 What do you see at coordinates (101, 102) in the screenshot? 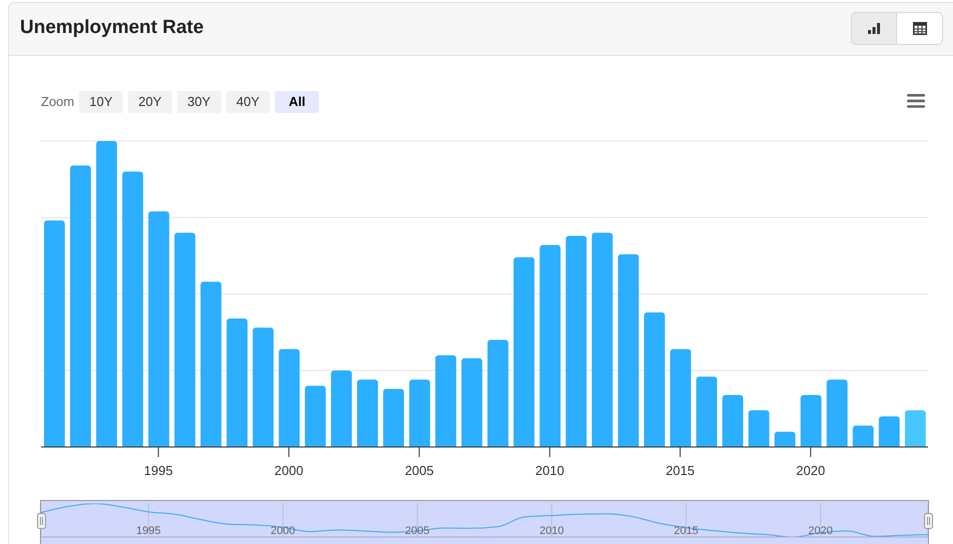
I see `zoom-button: 10Y` at bounding box center [101, 102].